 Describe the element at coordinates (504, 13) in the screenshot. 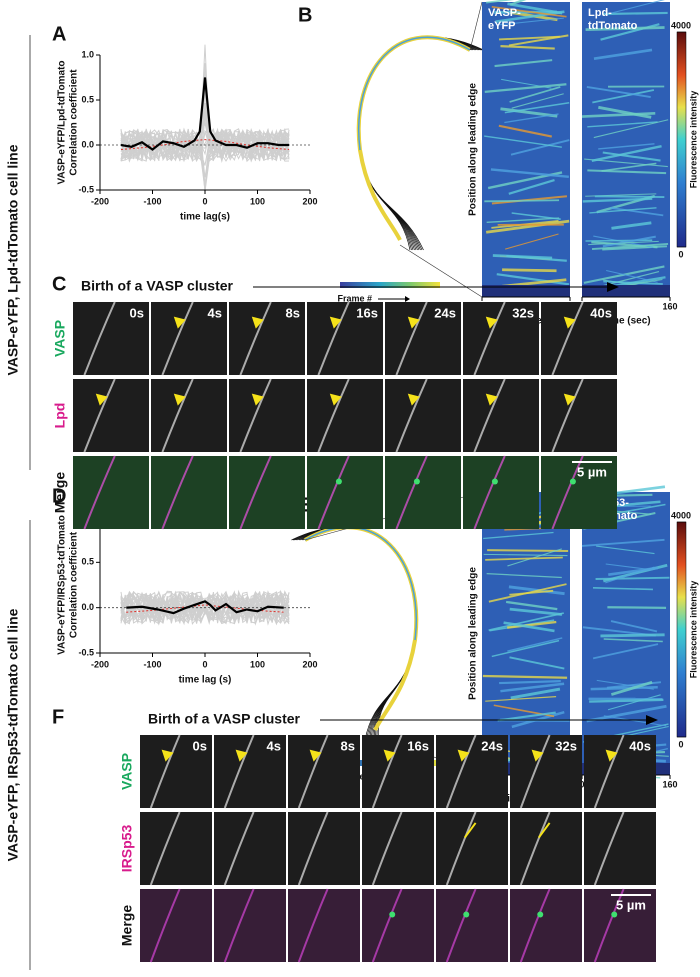

I see `kymo-label: VASP-` at that location.